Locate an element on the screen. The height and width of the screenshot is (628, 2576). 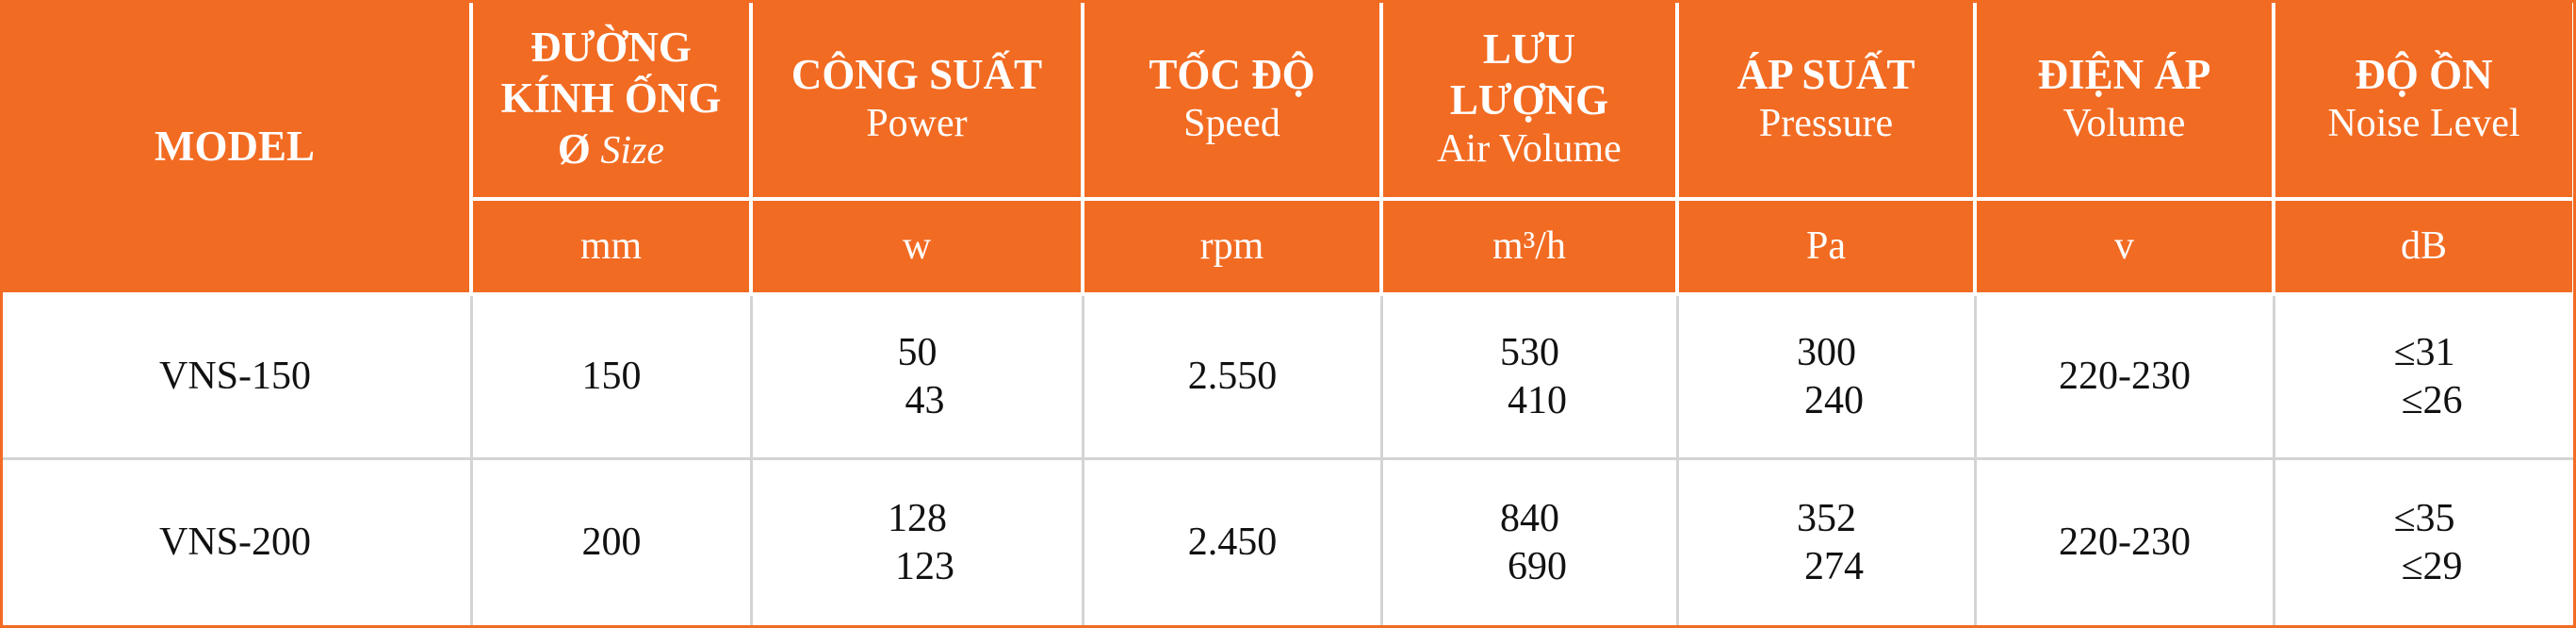
cell-value: 410 is located at coordinates (1537, 400).